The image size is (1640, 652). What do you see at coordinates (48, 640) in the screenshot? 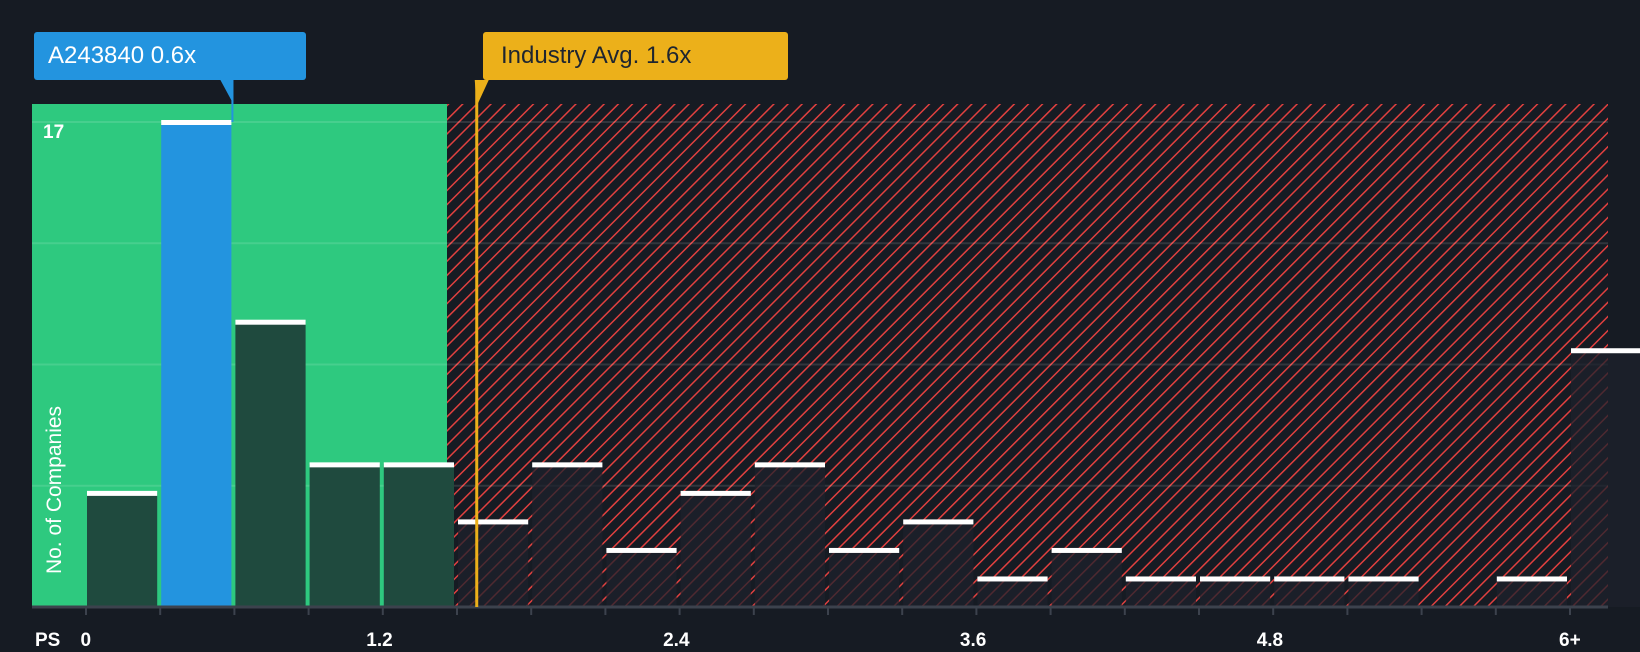
I see `x-axis-prefix: PS` at bounding box center [48, 640].